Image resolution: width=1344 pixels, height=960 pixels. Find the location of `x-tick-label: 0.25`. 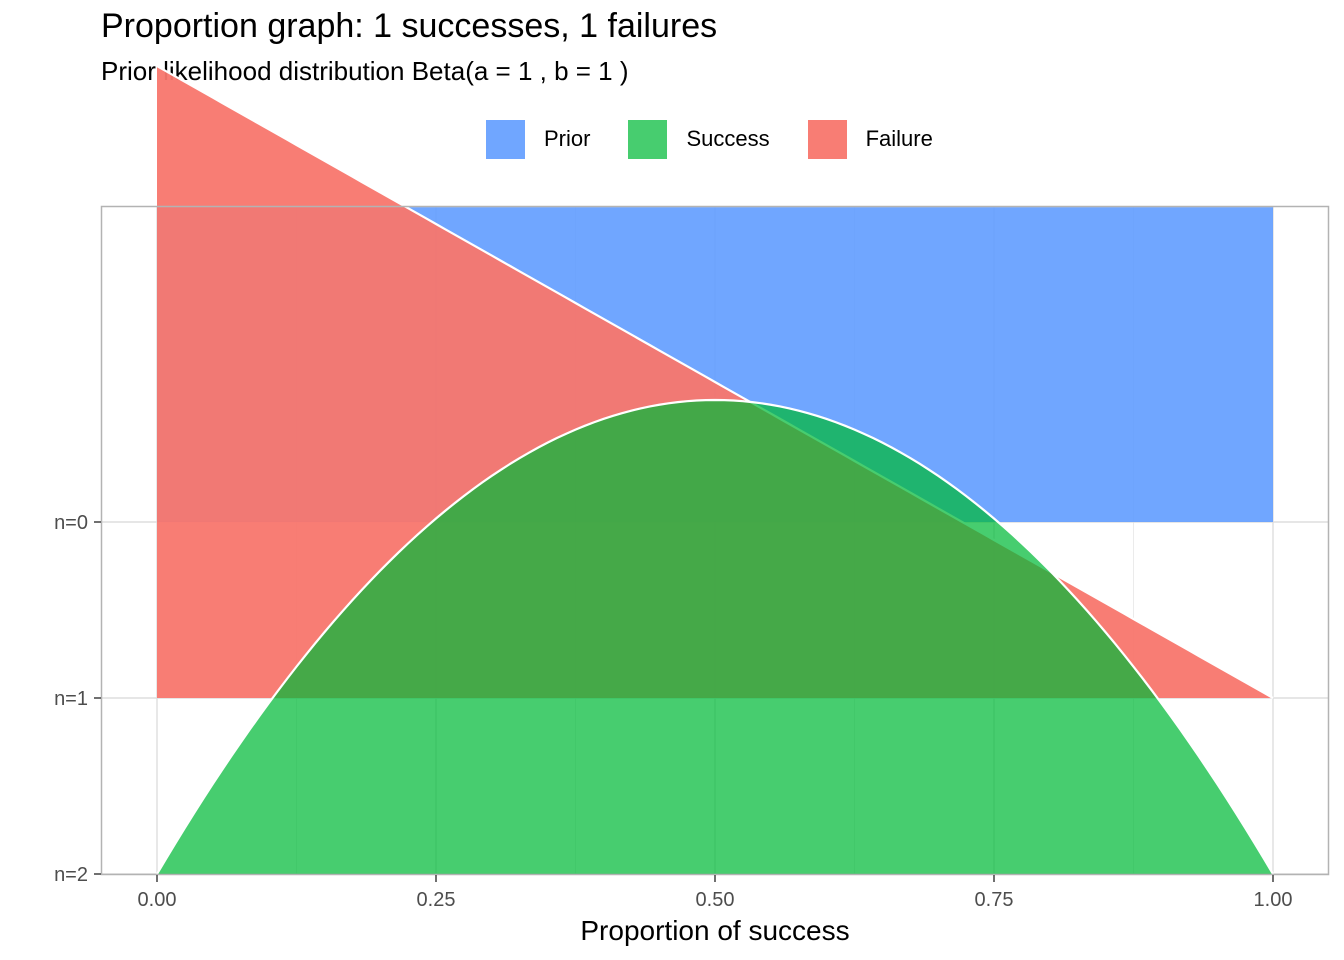

x-tick-label: 0.25 is located at coordinates (436, 900).